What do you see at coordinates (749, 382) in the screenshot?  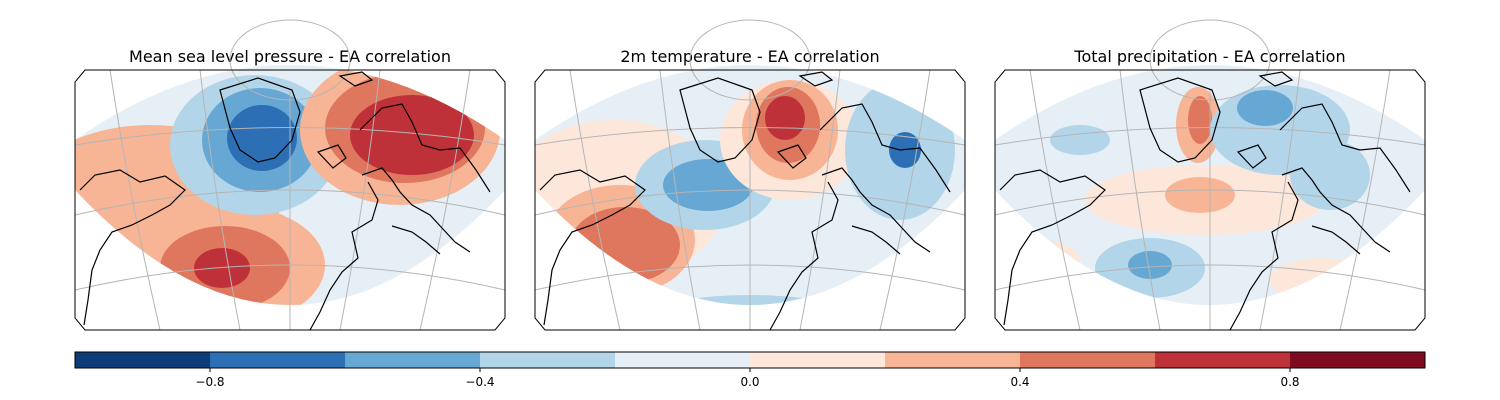 I see `colorbar-tick-label: 0.0` at bounding box center [749, 382].